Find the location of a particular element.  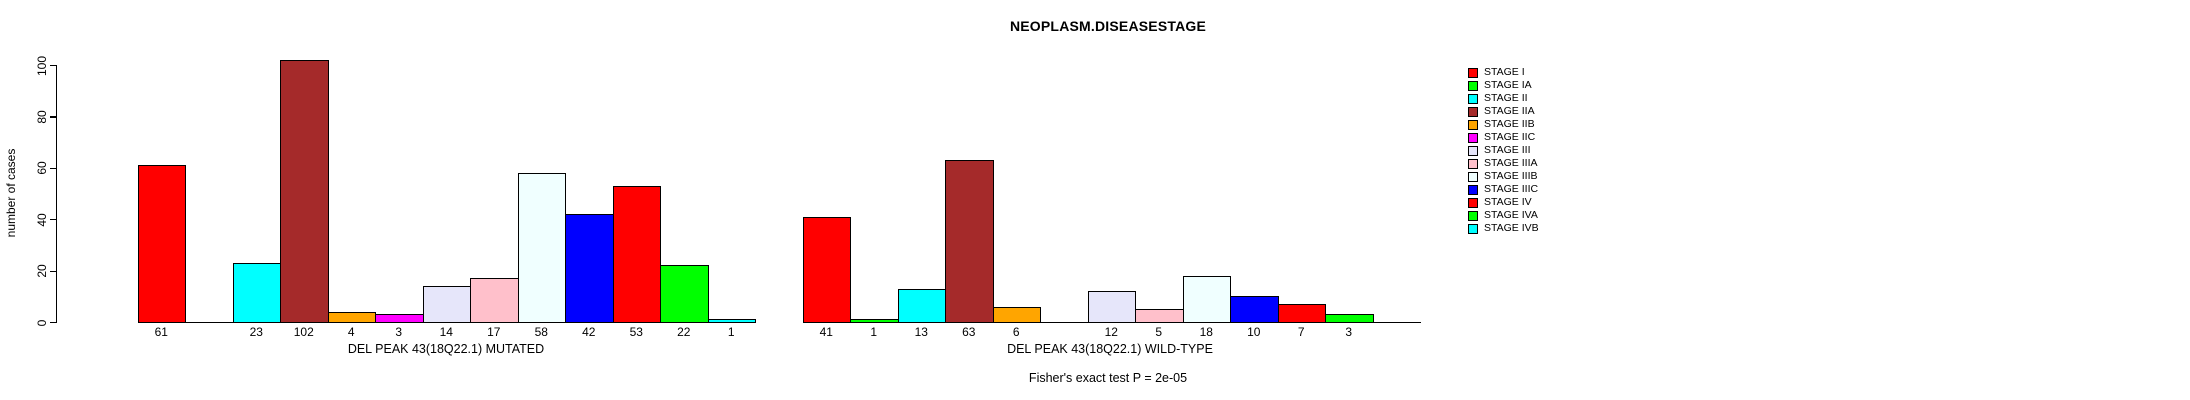

y-axis-tick-label: 20 is located at coordinates (42, 271).